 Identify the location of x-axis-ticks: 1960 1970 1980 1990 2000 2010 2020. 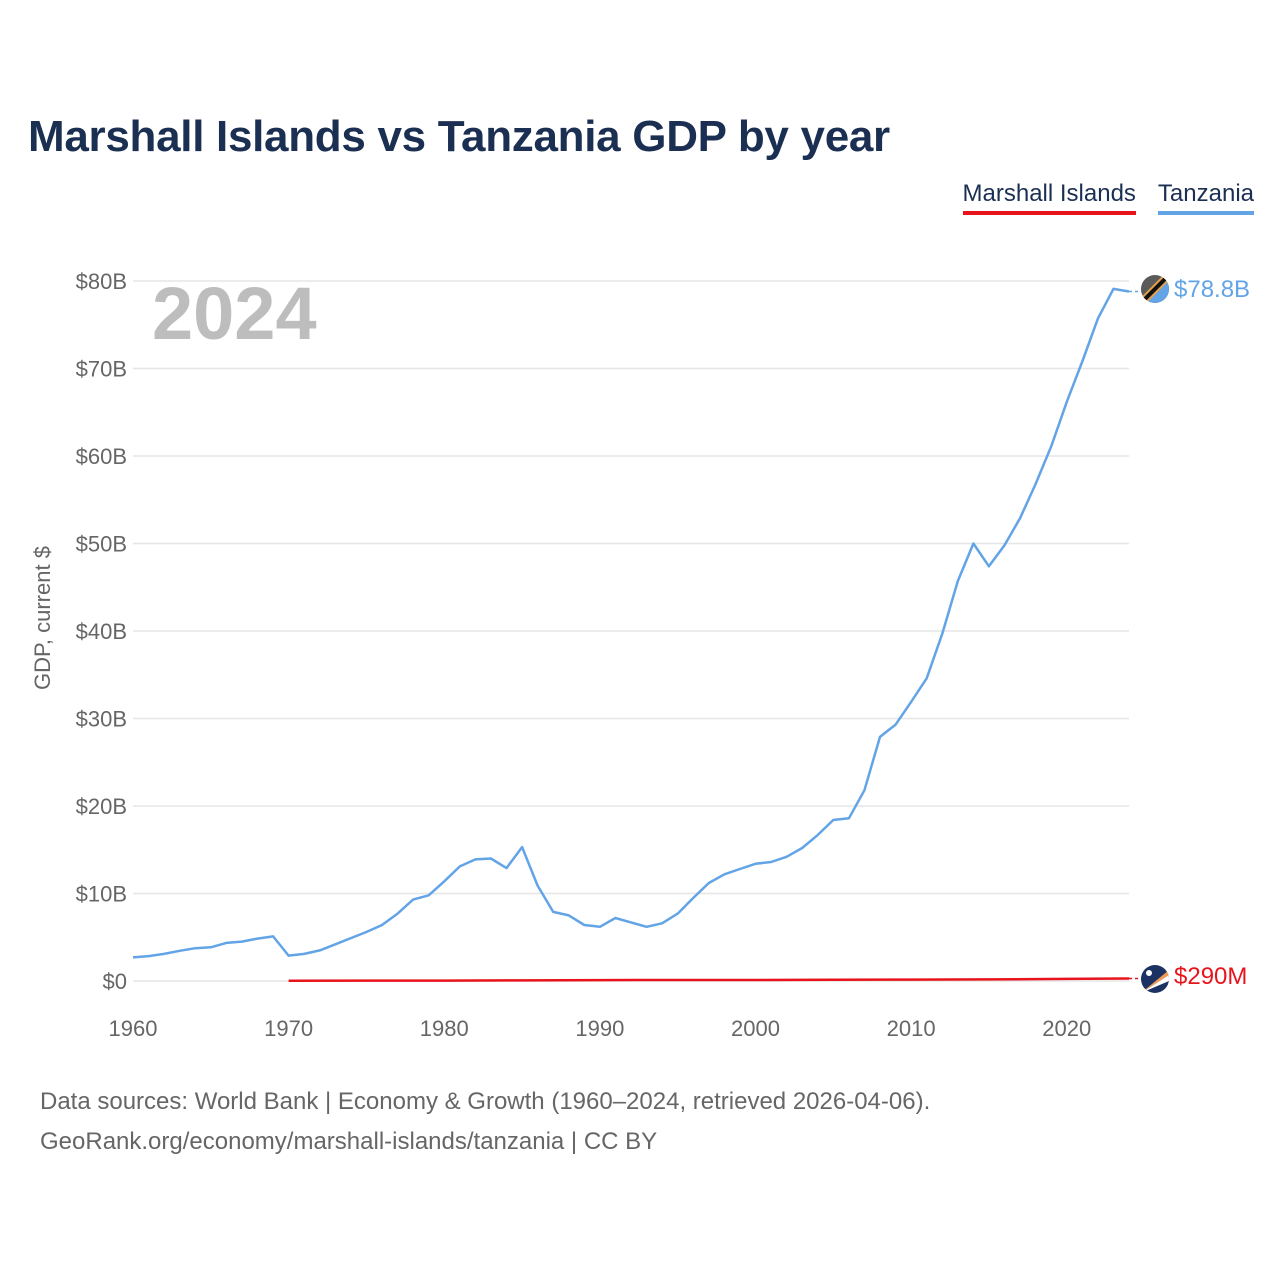
(600, 1028).